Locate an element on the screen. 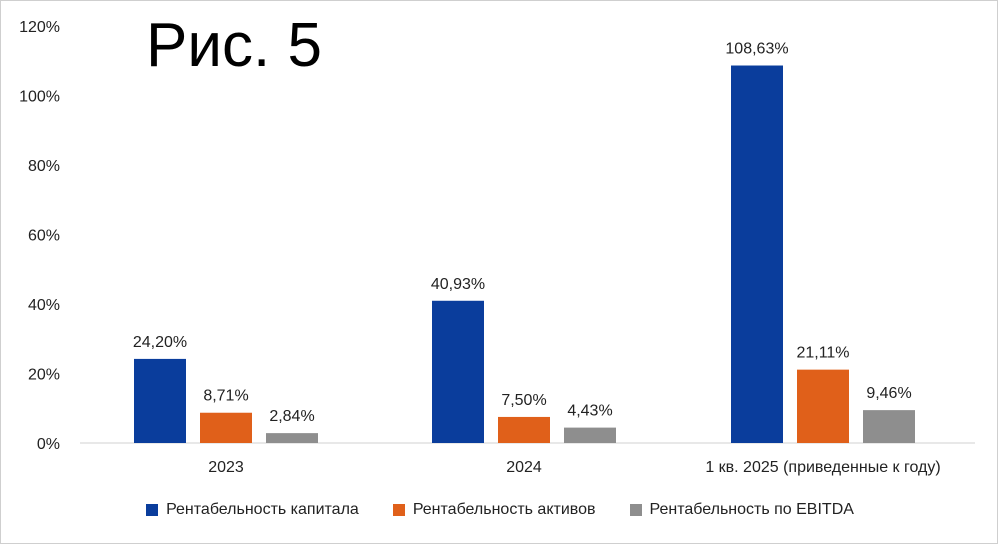  data-label: 8,71% is located at coordinates (225, 396).